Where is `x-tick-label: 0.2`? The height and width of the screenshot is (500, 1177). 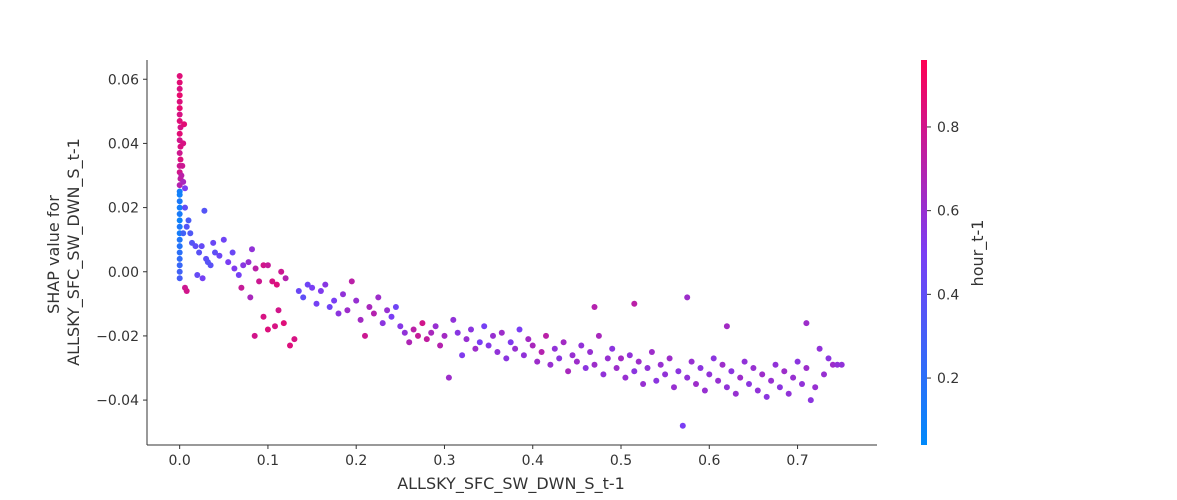
x-tick-label: 0.2 is located at coordinates (356, 461).